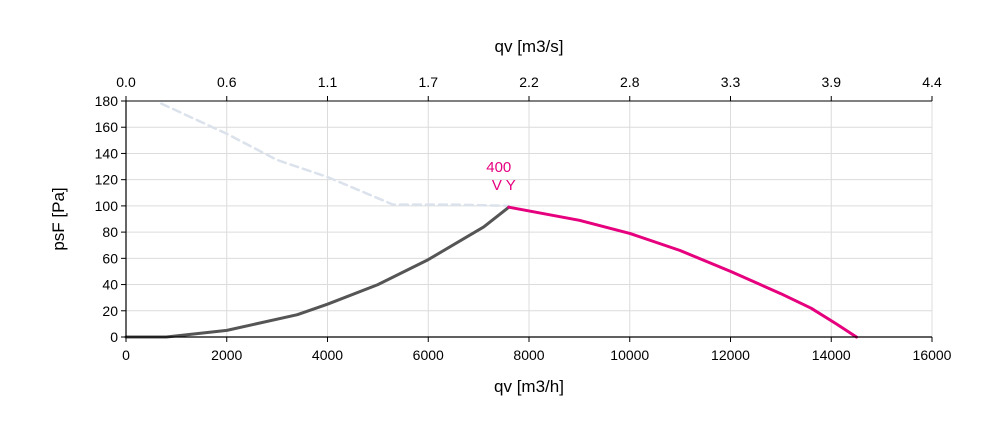 The image size is (1000, 430). What do you see at coordinates (831, 355) in the screenshot?
I see `x-tick-label: 14000` at bounding box center [831, 355].